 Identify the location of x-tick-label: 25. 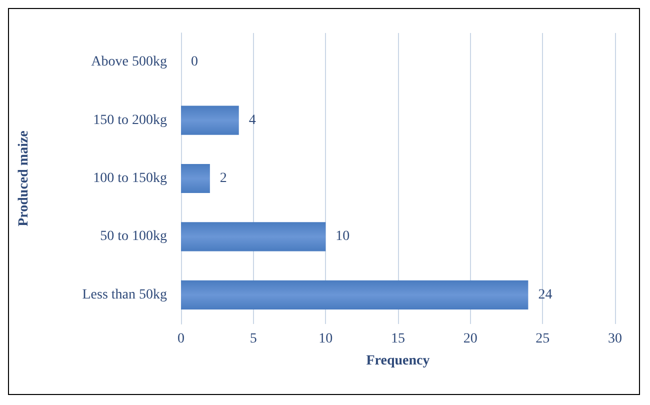
(543, 339).